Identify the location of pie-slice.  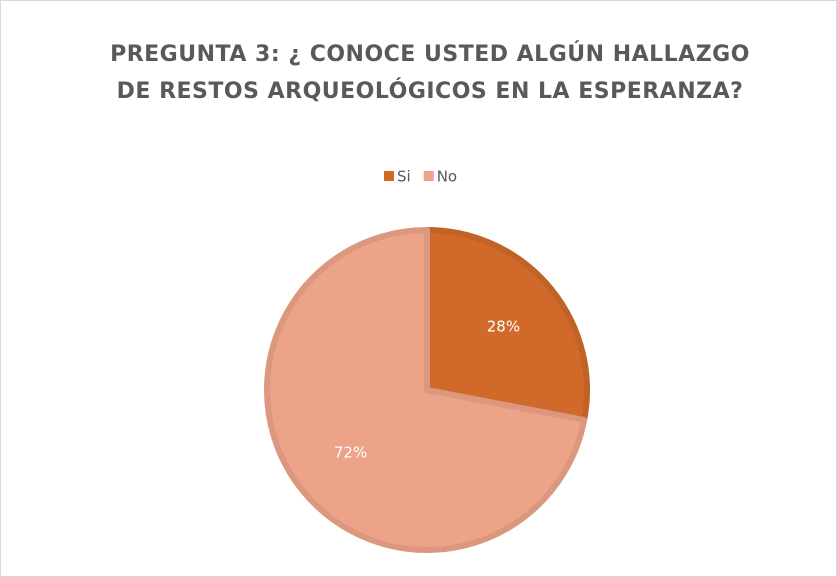
(507, 325).